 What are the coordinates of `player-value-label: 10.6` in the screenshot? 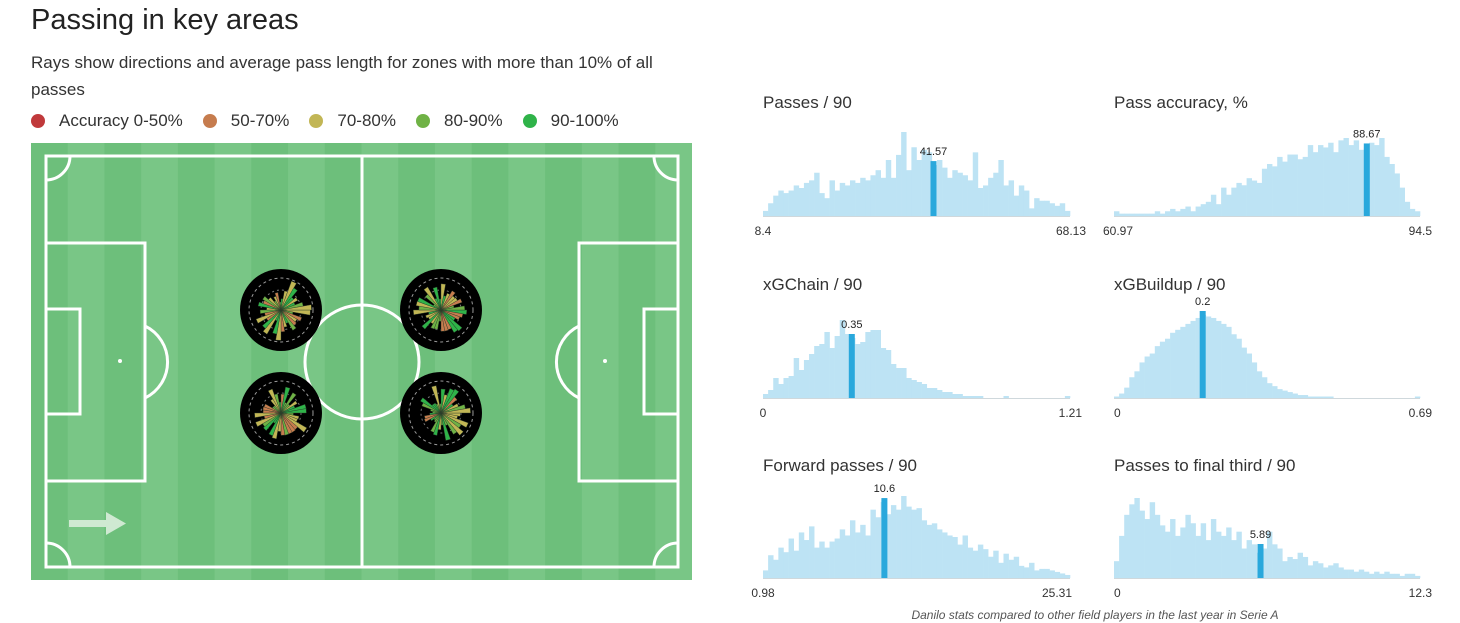 It's located at (884, 489).